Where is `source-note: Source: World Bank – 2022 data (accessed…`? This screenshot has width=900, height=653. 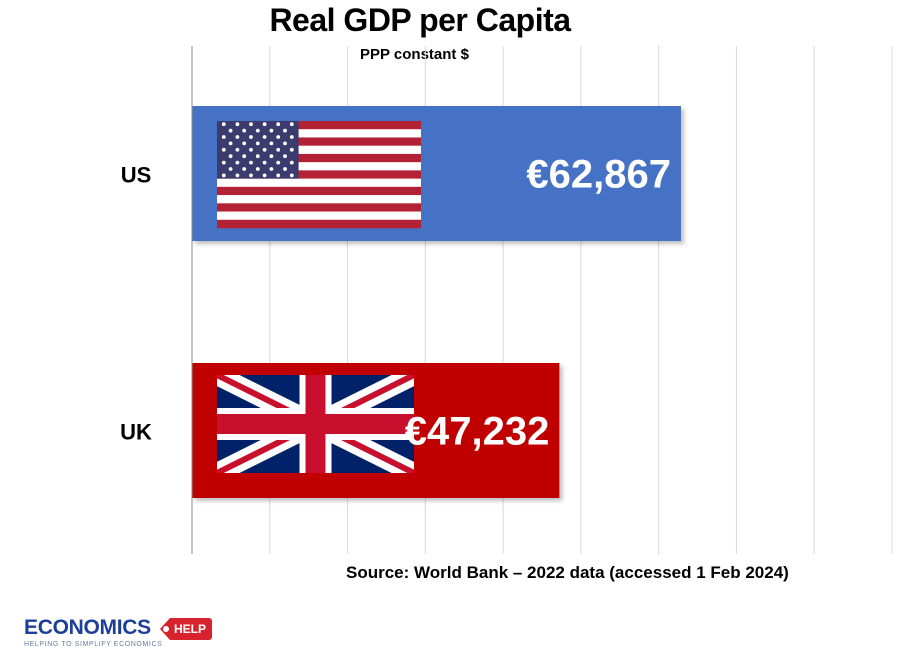
source-note: Source: World Bank – 2022 data (accessed… is located at coordinates (567, 572).